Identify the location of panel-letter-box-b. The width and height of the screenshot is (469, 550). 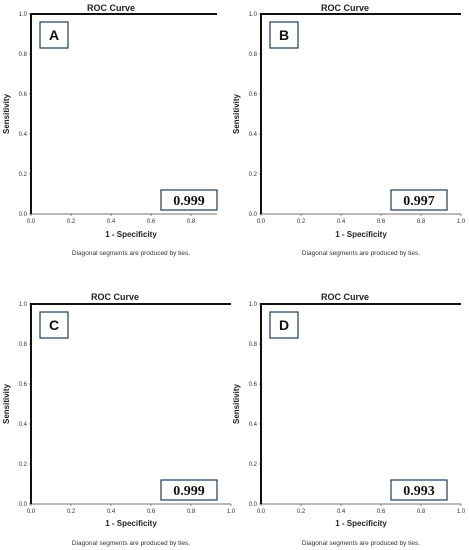
(284, 35).